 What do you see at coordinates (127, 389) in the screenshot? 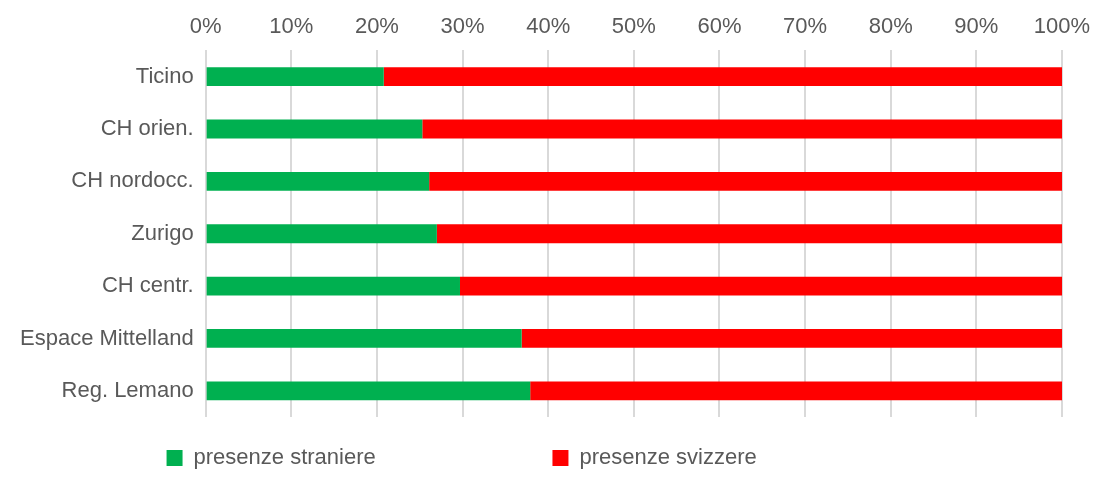
I see `y-tick-label: Reg. Lemano` at bounding box center [127, 389].